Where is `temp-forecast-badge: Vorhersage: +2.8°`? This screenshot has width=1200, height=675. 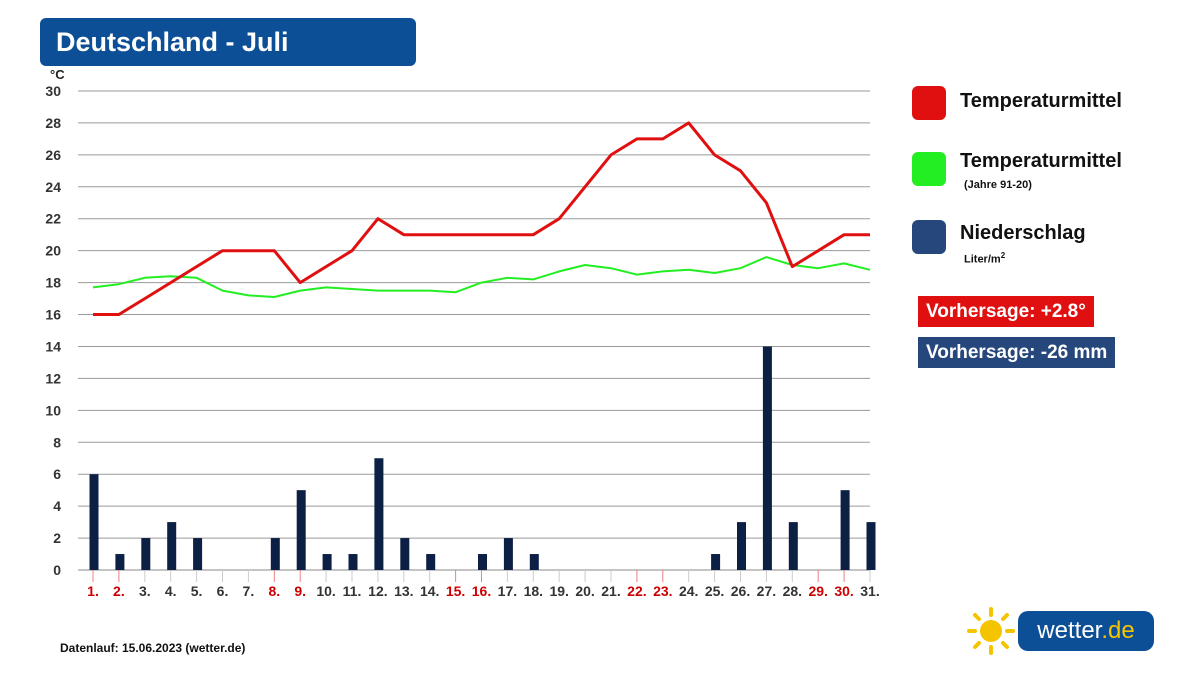 temp-forecast-badge: Vorhersage: +2.8° is located at coordinates (1006, 311).